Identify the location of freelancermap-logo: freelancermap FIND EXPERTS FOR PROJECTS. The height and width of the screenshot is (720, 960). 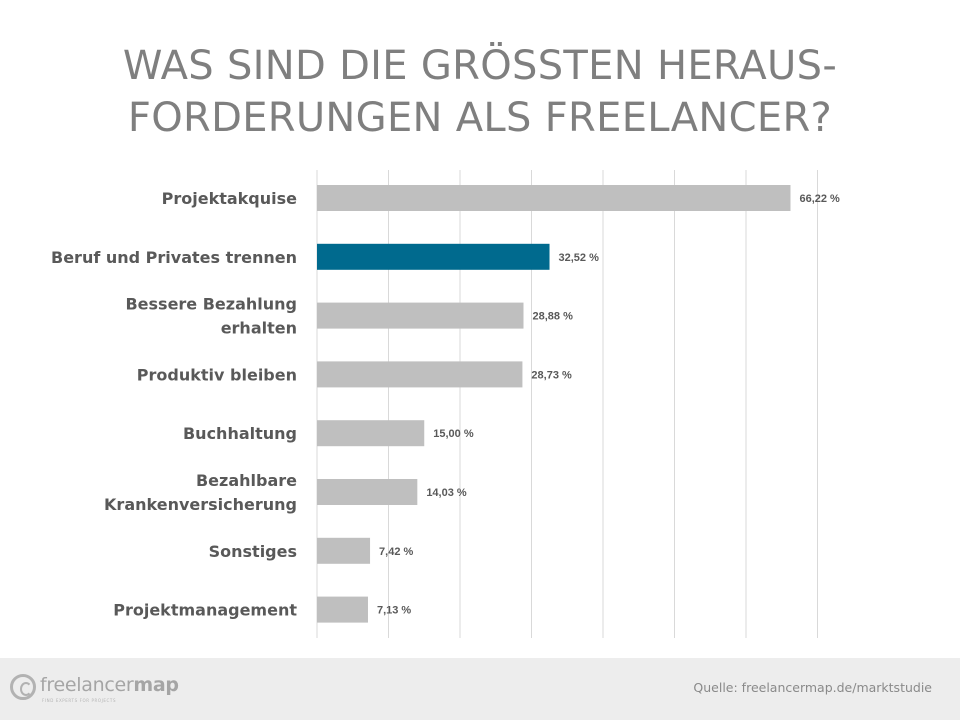
(95, 689).